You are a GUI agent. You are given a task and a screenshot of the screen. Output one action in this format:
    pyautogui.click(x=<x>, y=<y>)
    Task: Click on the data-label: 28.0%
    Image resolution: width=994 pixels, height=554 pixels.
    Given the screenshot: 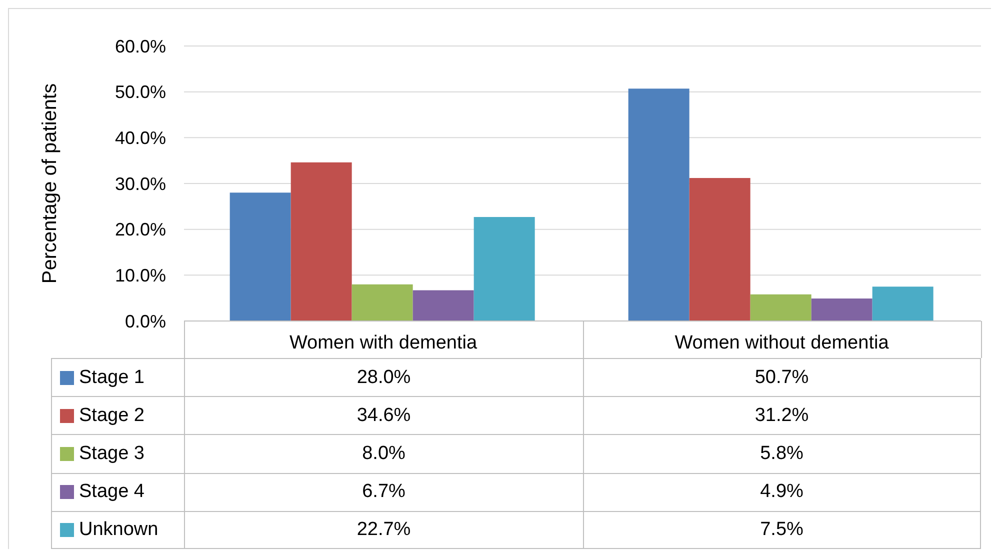 What is the action you would take?
    pyautogui.click(x=383, y=377)
    